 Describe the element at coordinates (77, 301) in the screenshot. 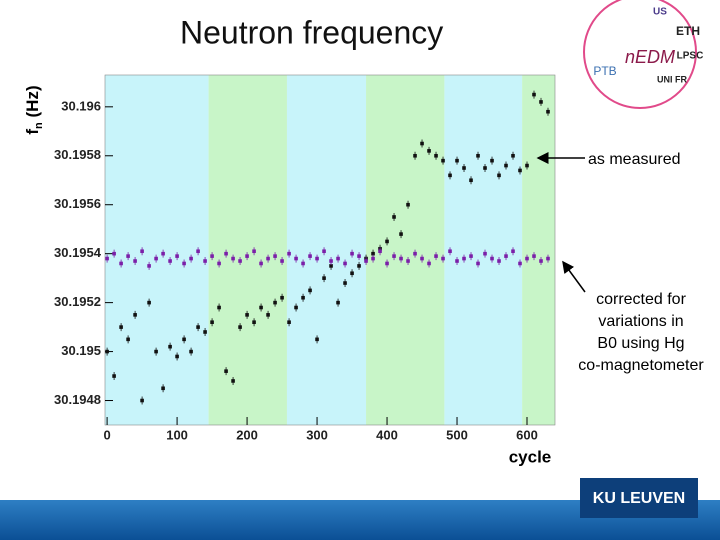

I see `y-tick-label: 30.1952` at that location.